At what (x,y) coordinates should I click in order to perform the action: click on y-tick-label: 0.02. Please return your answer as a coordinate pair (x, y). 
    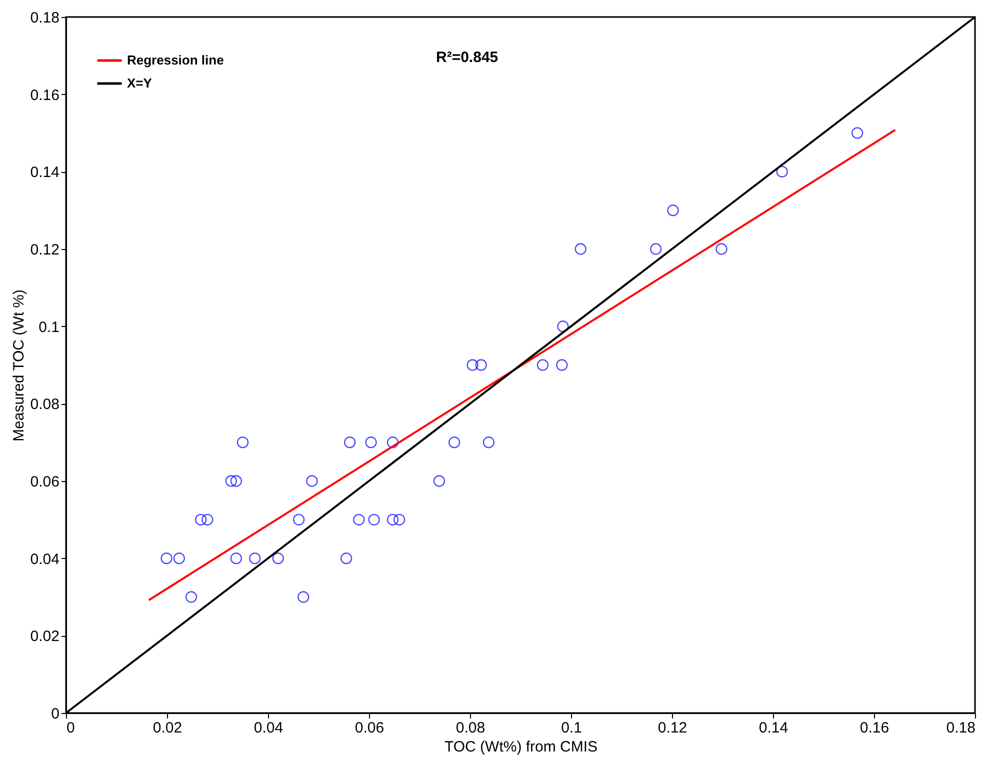
    Looking at the image, I should click on (45, 637).